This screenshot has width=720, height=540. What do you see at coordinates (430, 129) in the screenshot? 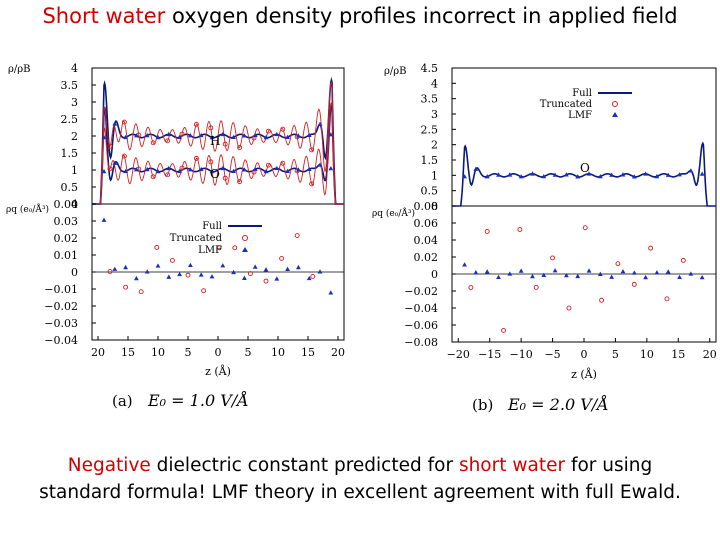
I see `ytick-label: 2.5` at bounding box center [430, 129].